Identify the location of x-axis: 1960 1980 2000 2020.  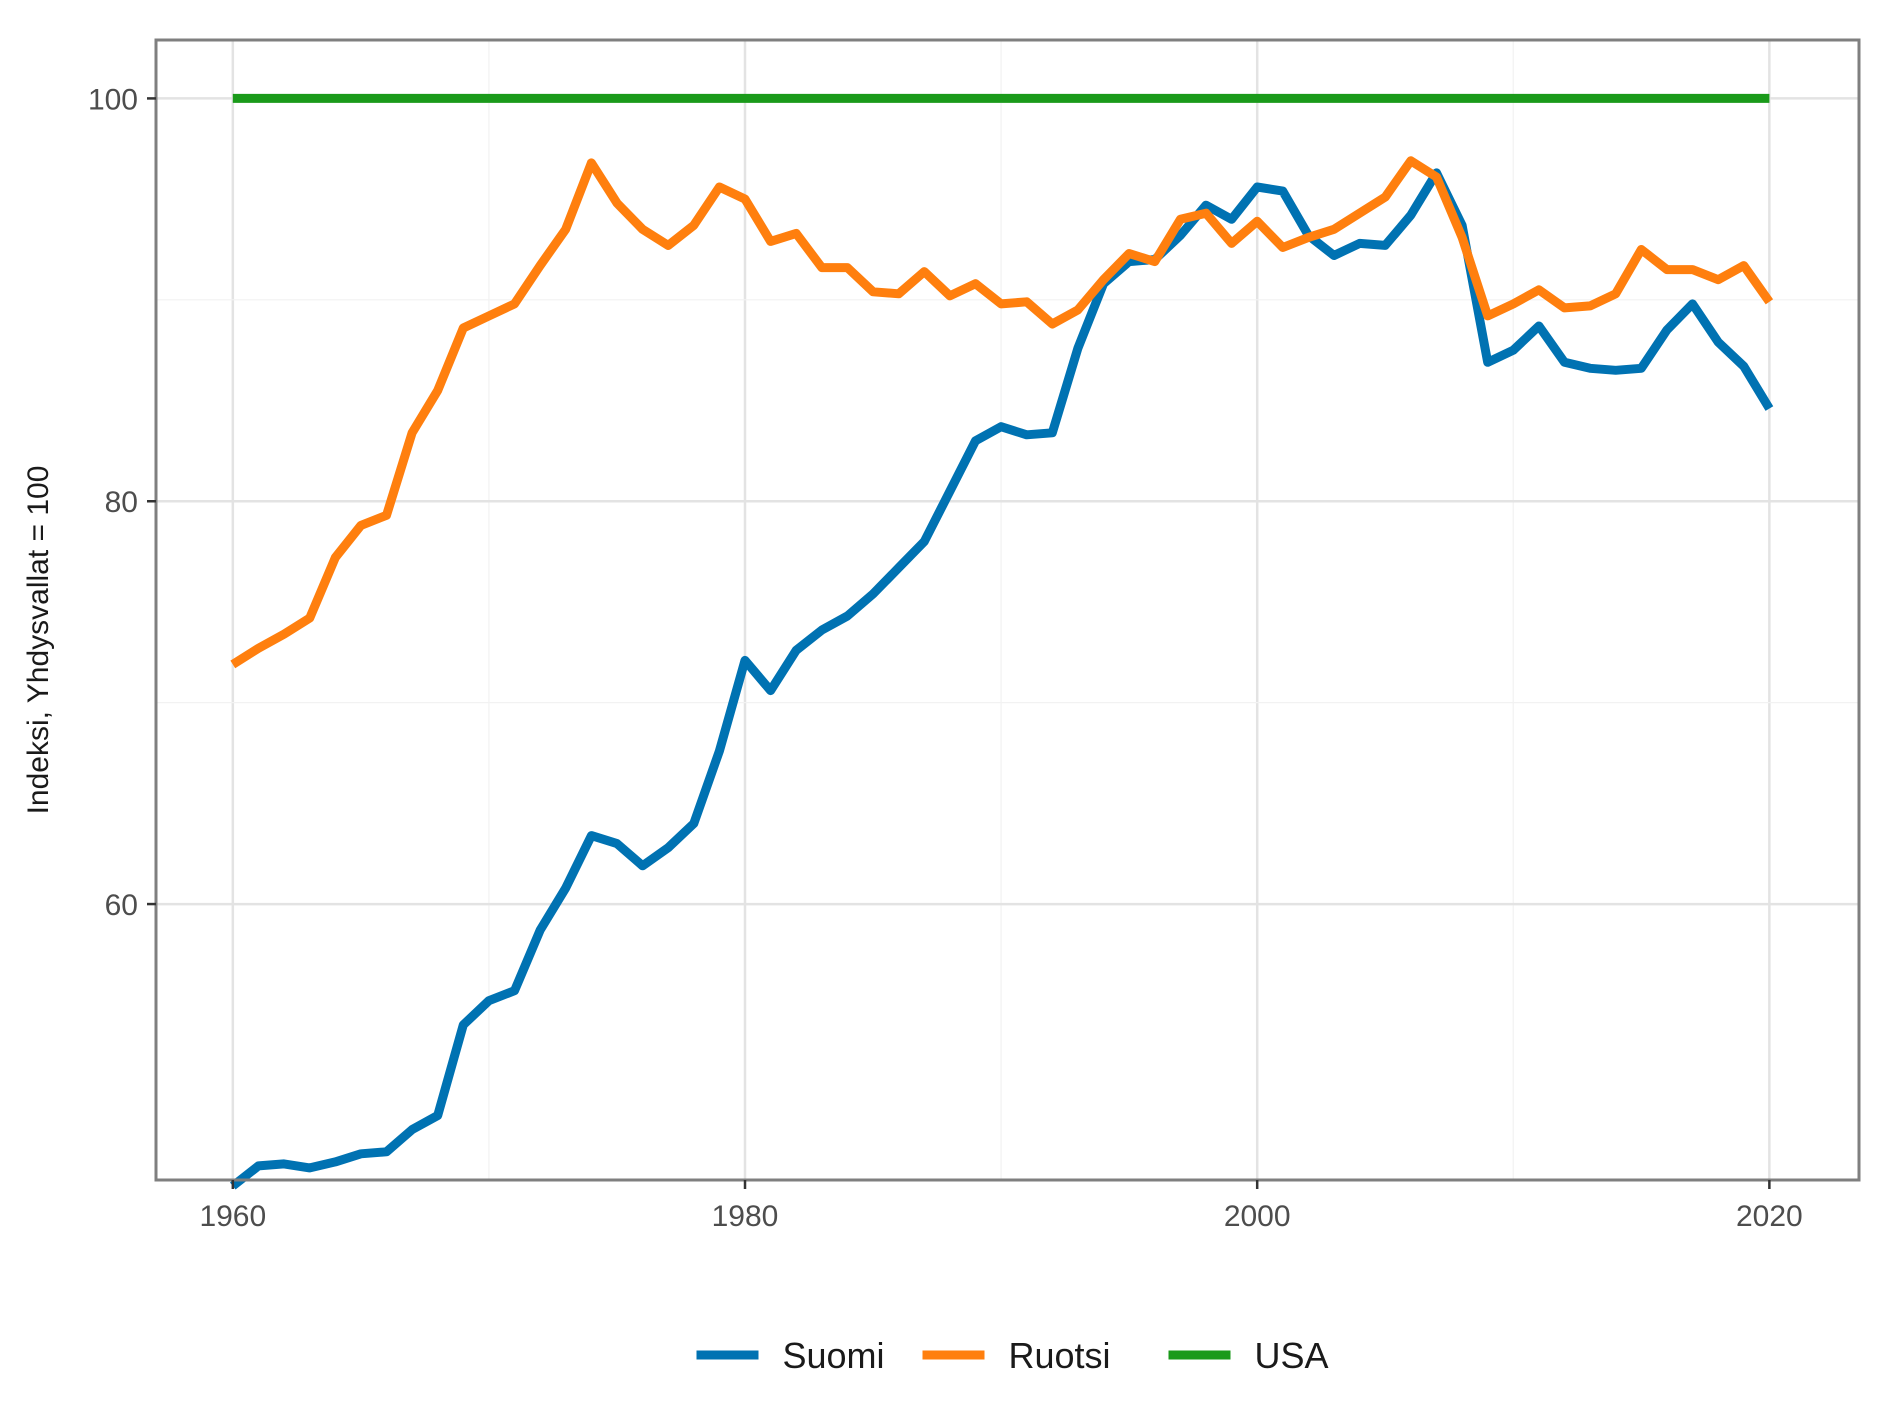
(1001, 1206).